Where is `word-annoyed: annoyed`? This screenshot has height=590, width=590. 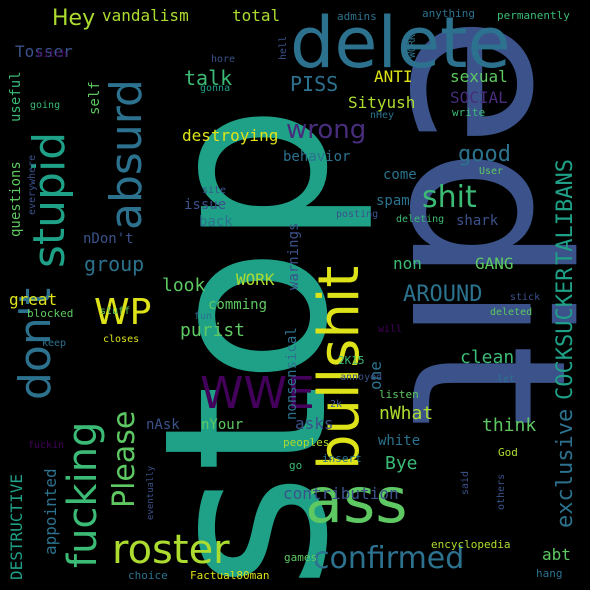
word-annoyed: annoyed is located at coordinates (361, 377).